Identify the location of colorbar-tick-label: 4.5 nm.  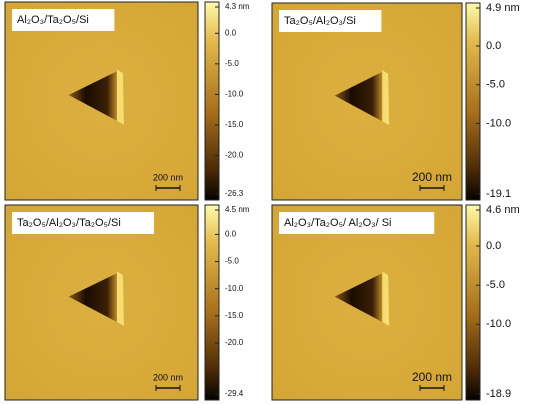
(237, 209).